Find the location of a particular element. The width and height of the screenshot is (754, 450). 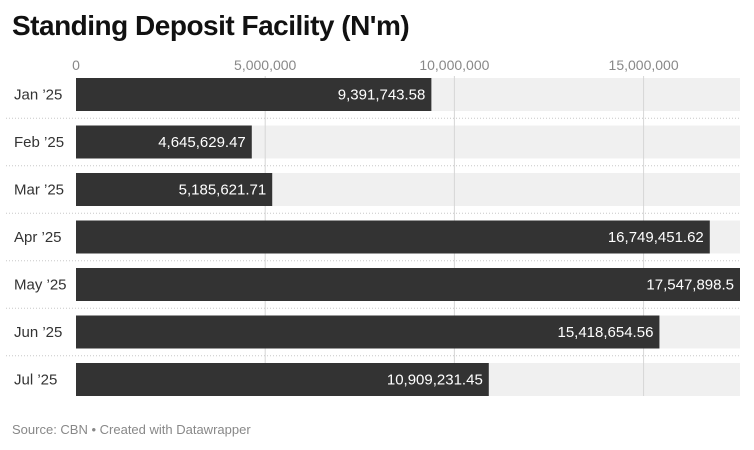

category-label: Feb ’25 is located at coordinates (39, 142).